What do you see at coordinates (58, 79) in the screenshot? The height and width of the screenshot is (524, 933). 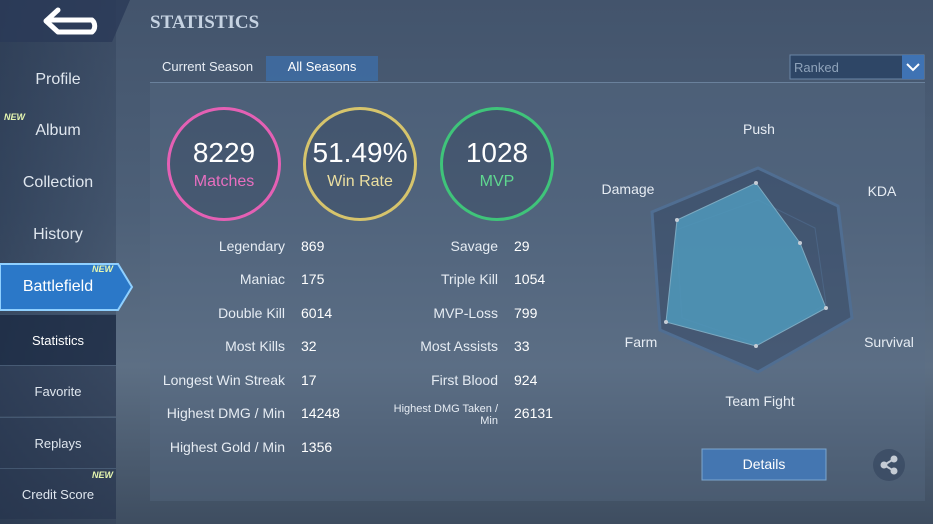 I see `sidebar-item: Profile` at bounding box center [58, 79].